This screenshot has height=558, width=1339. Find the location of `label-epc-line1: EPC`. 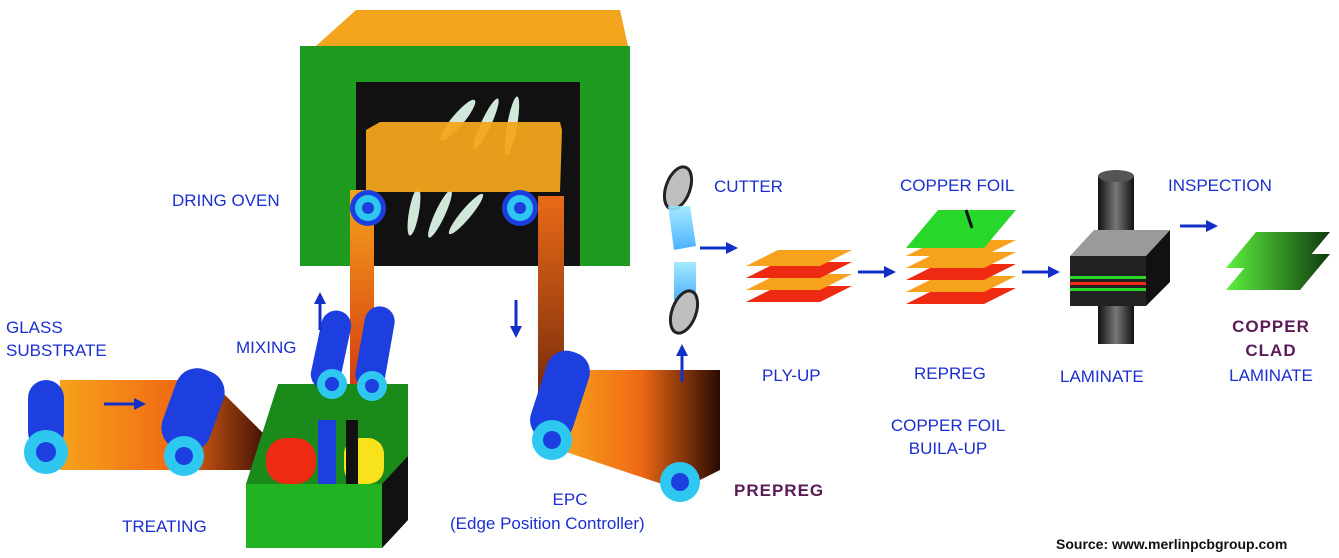

label-epc-line1: EPC is located at coordinates (570, 499).